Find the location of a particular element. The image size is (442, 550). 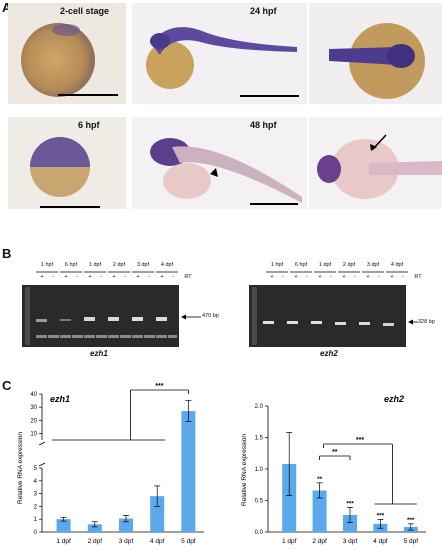

gel-image-ezh2 is located at coordinates (327, 316).